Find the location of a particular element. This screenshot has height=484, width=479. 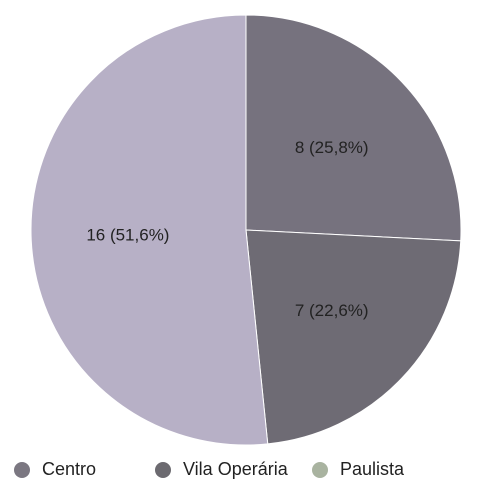

legend: Centro Vila Operária Paulista is located at coordinates (209, 469).